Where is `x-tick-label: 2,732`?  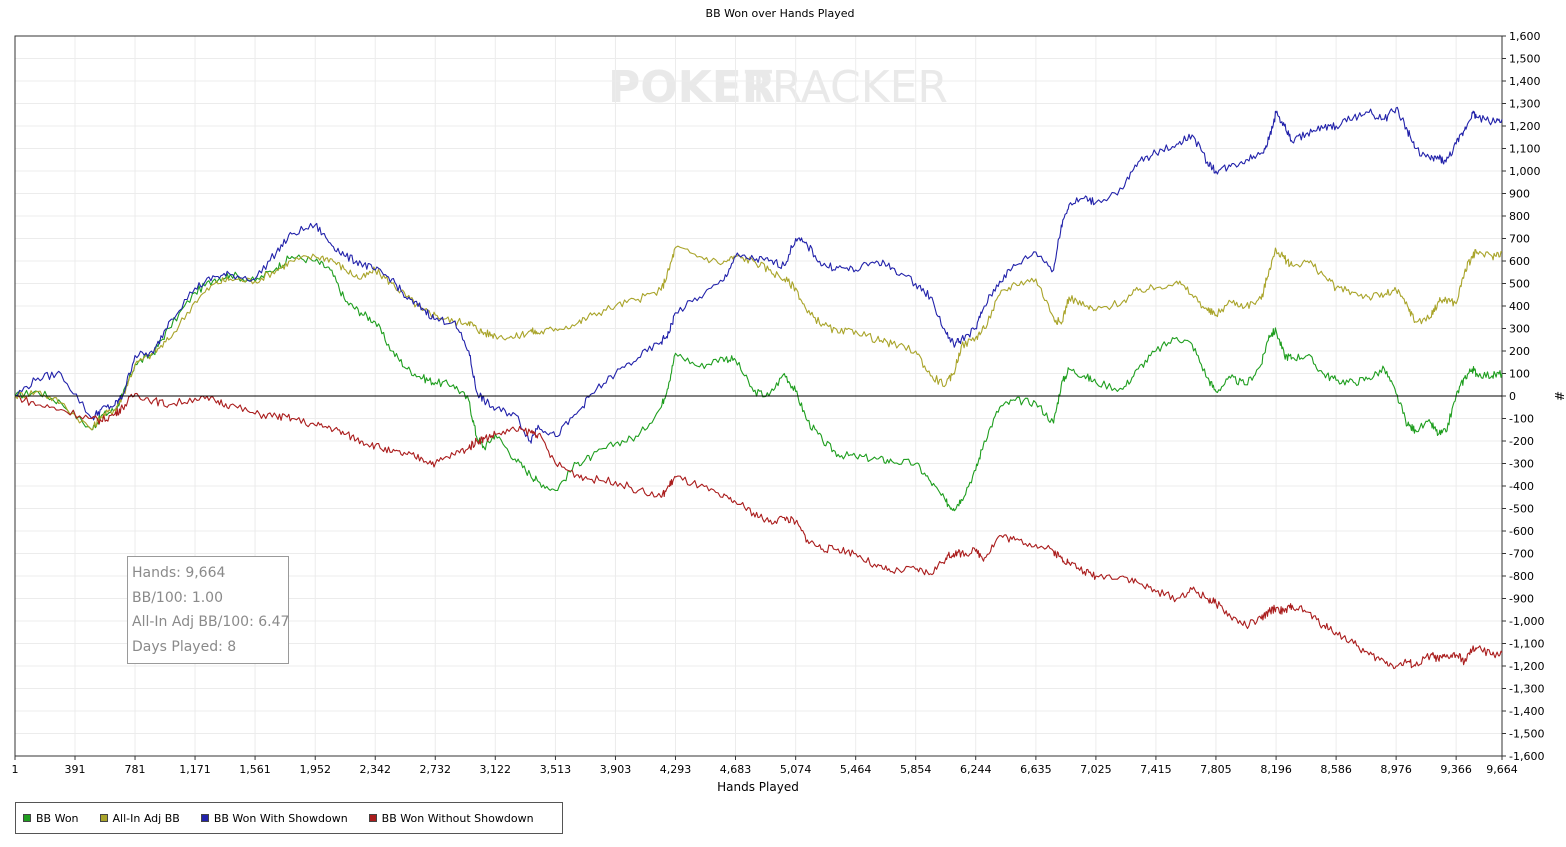 x-tick-label: 2,732 is located at coordinates (436, 769).